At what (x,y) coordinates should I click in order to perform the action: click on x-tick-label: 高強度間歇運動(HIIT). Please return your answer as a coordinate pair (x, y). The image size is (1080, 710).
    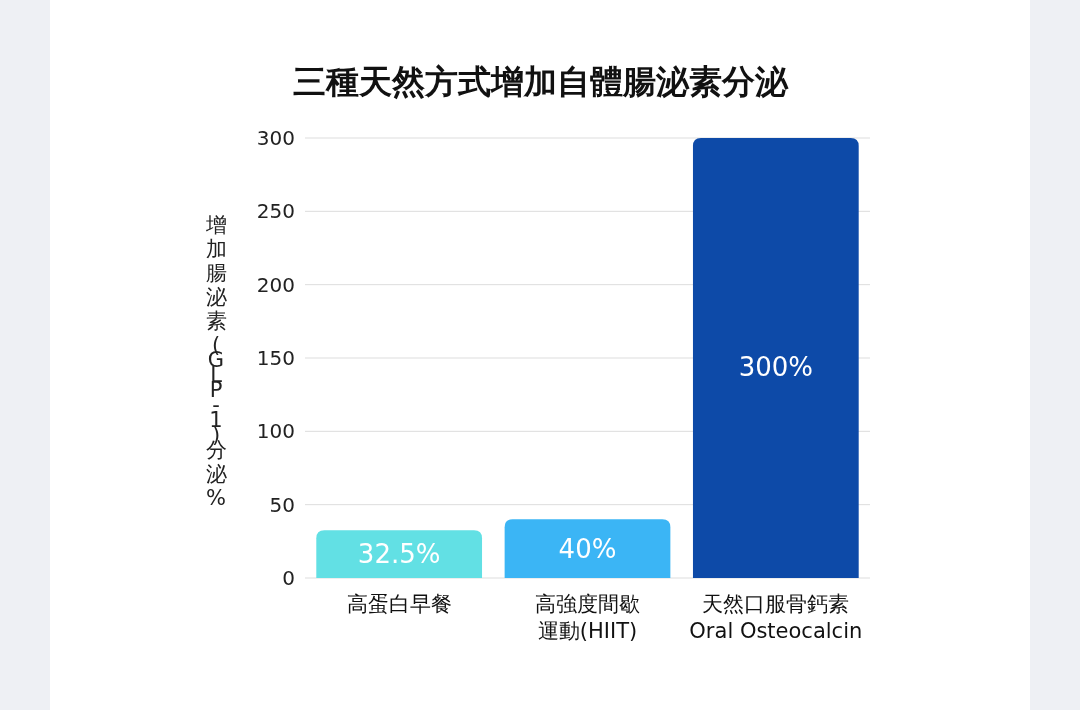
    Looking at the image, I should click on (587, 617).